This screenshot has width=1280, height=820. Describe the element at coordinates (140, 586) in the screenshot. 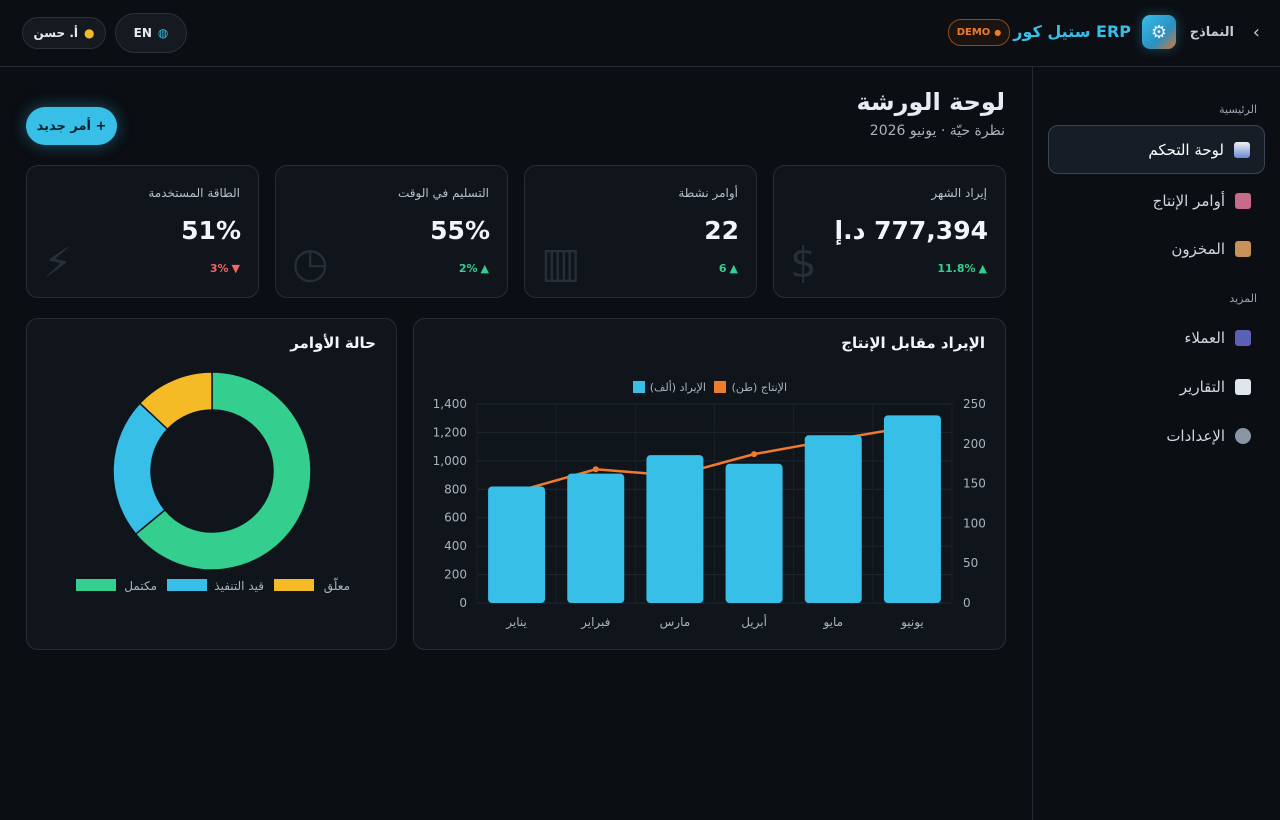

I see `legend-label: مكتمل` at that location.